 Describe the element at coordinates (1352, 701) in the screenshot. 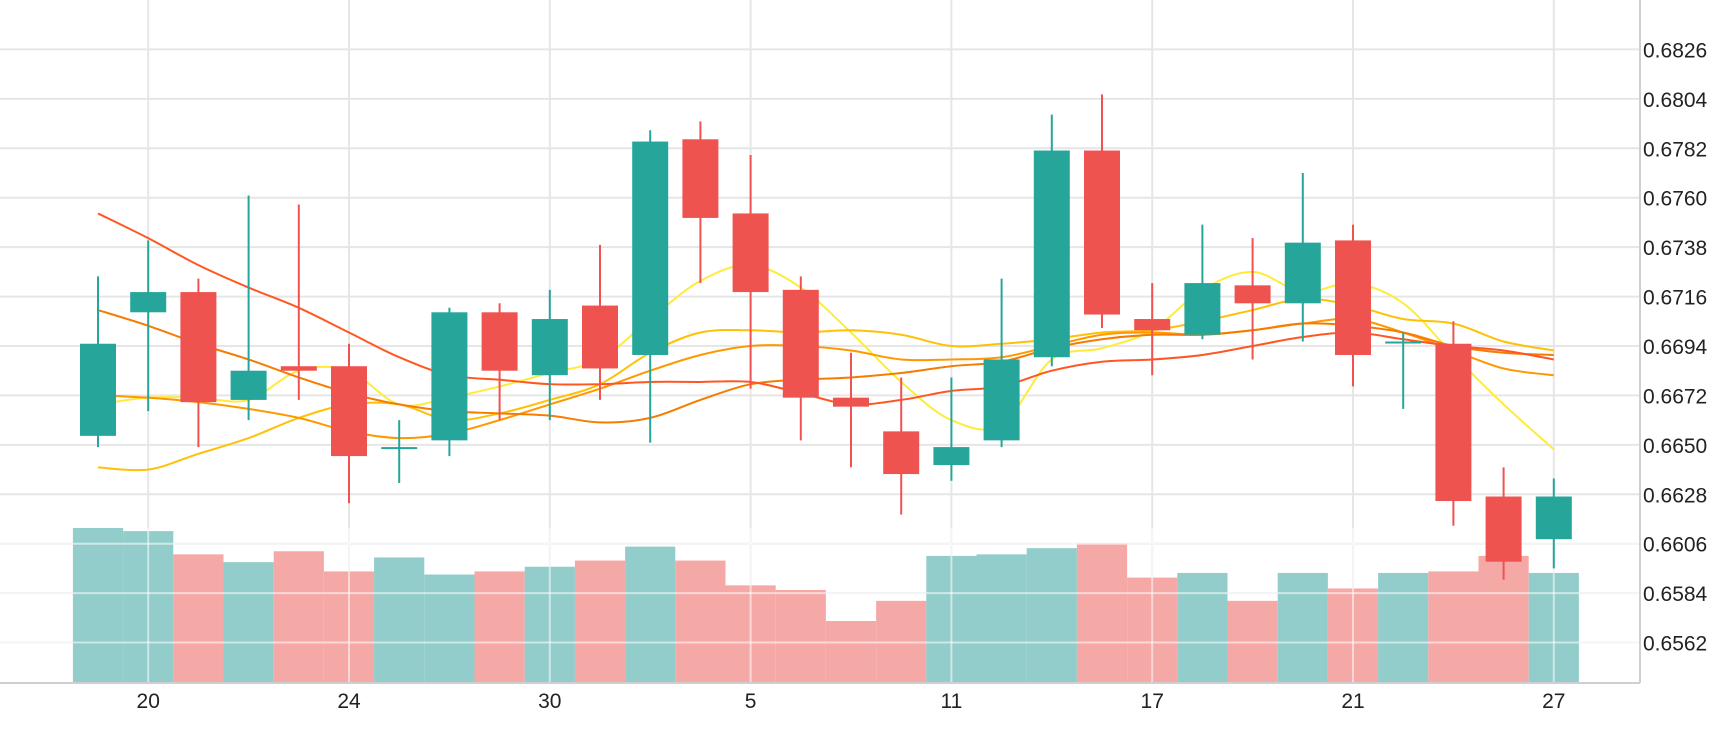

I see `x-tick-label: 21` at that location.